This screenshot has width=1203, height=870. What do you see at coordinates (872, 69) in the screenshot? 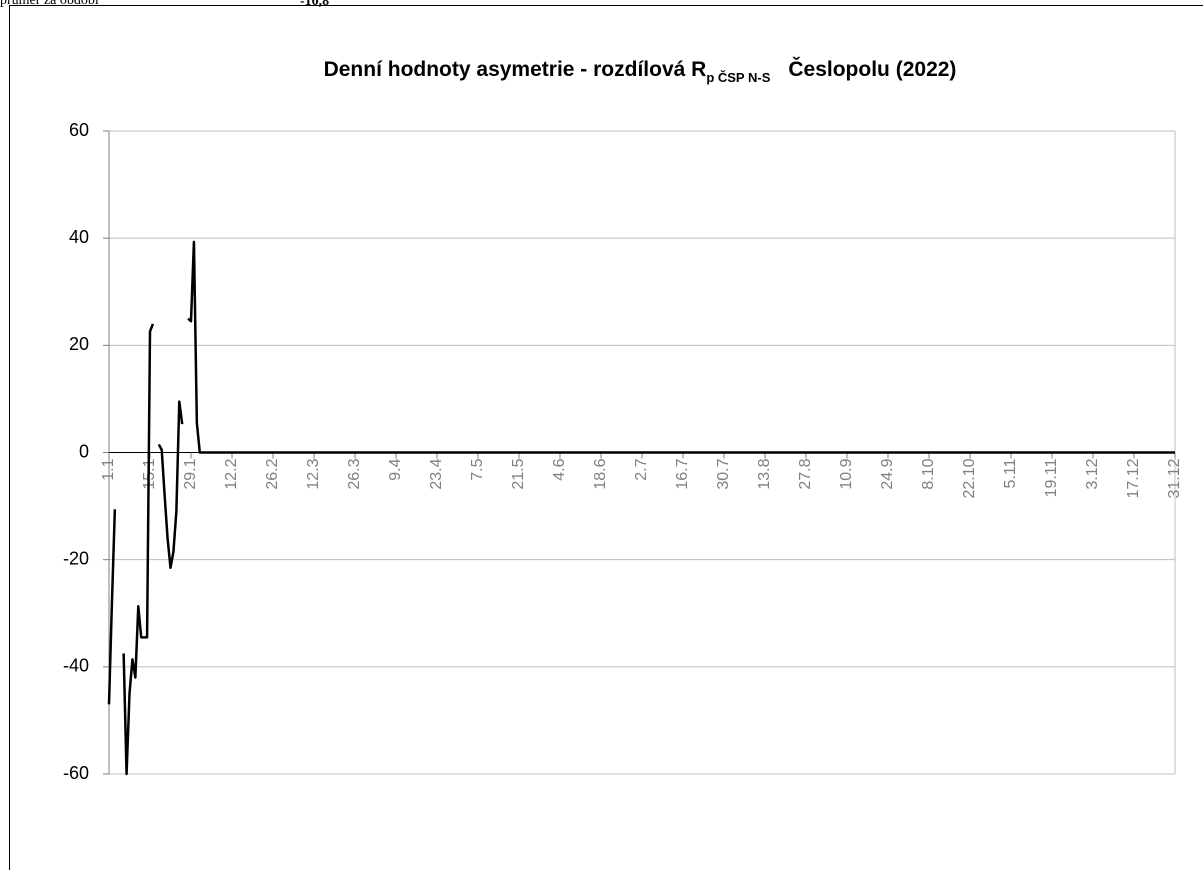
I see `title-suffix: Česlopolu (2022)` at bounding box center [872, 69].